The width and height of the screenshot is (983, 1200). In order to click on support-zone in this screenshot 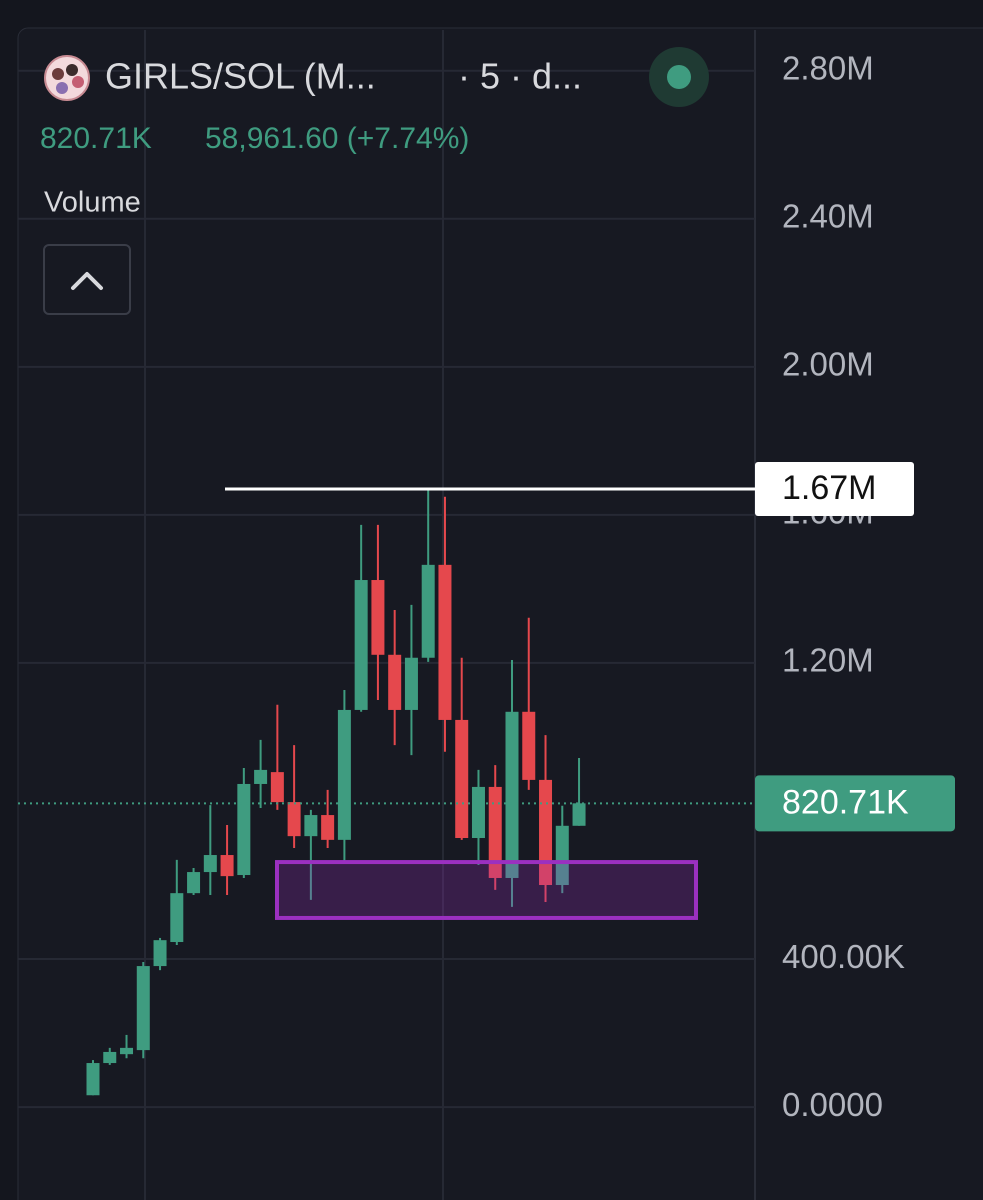, I will do `click(486, 890)`.